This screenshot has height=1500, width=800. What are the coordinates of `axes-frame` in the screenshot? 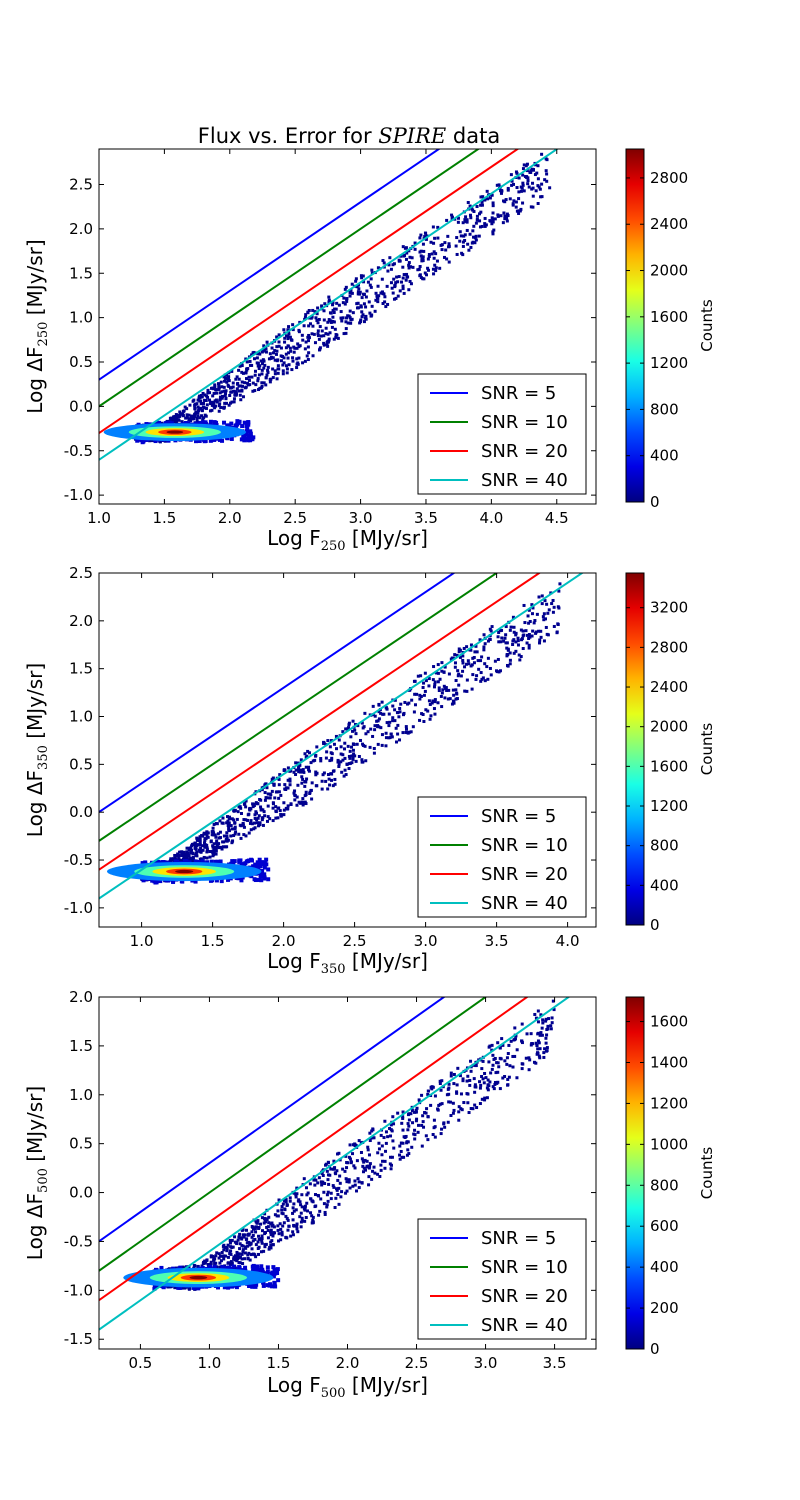 It's located at (347, 326).